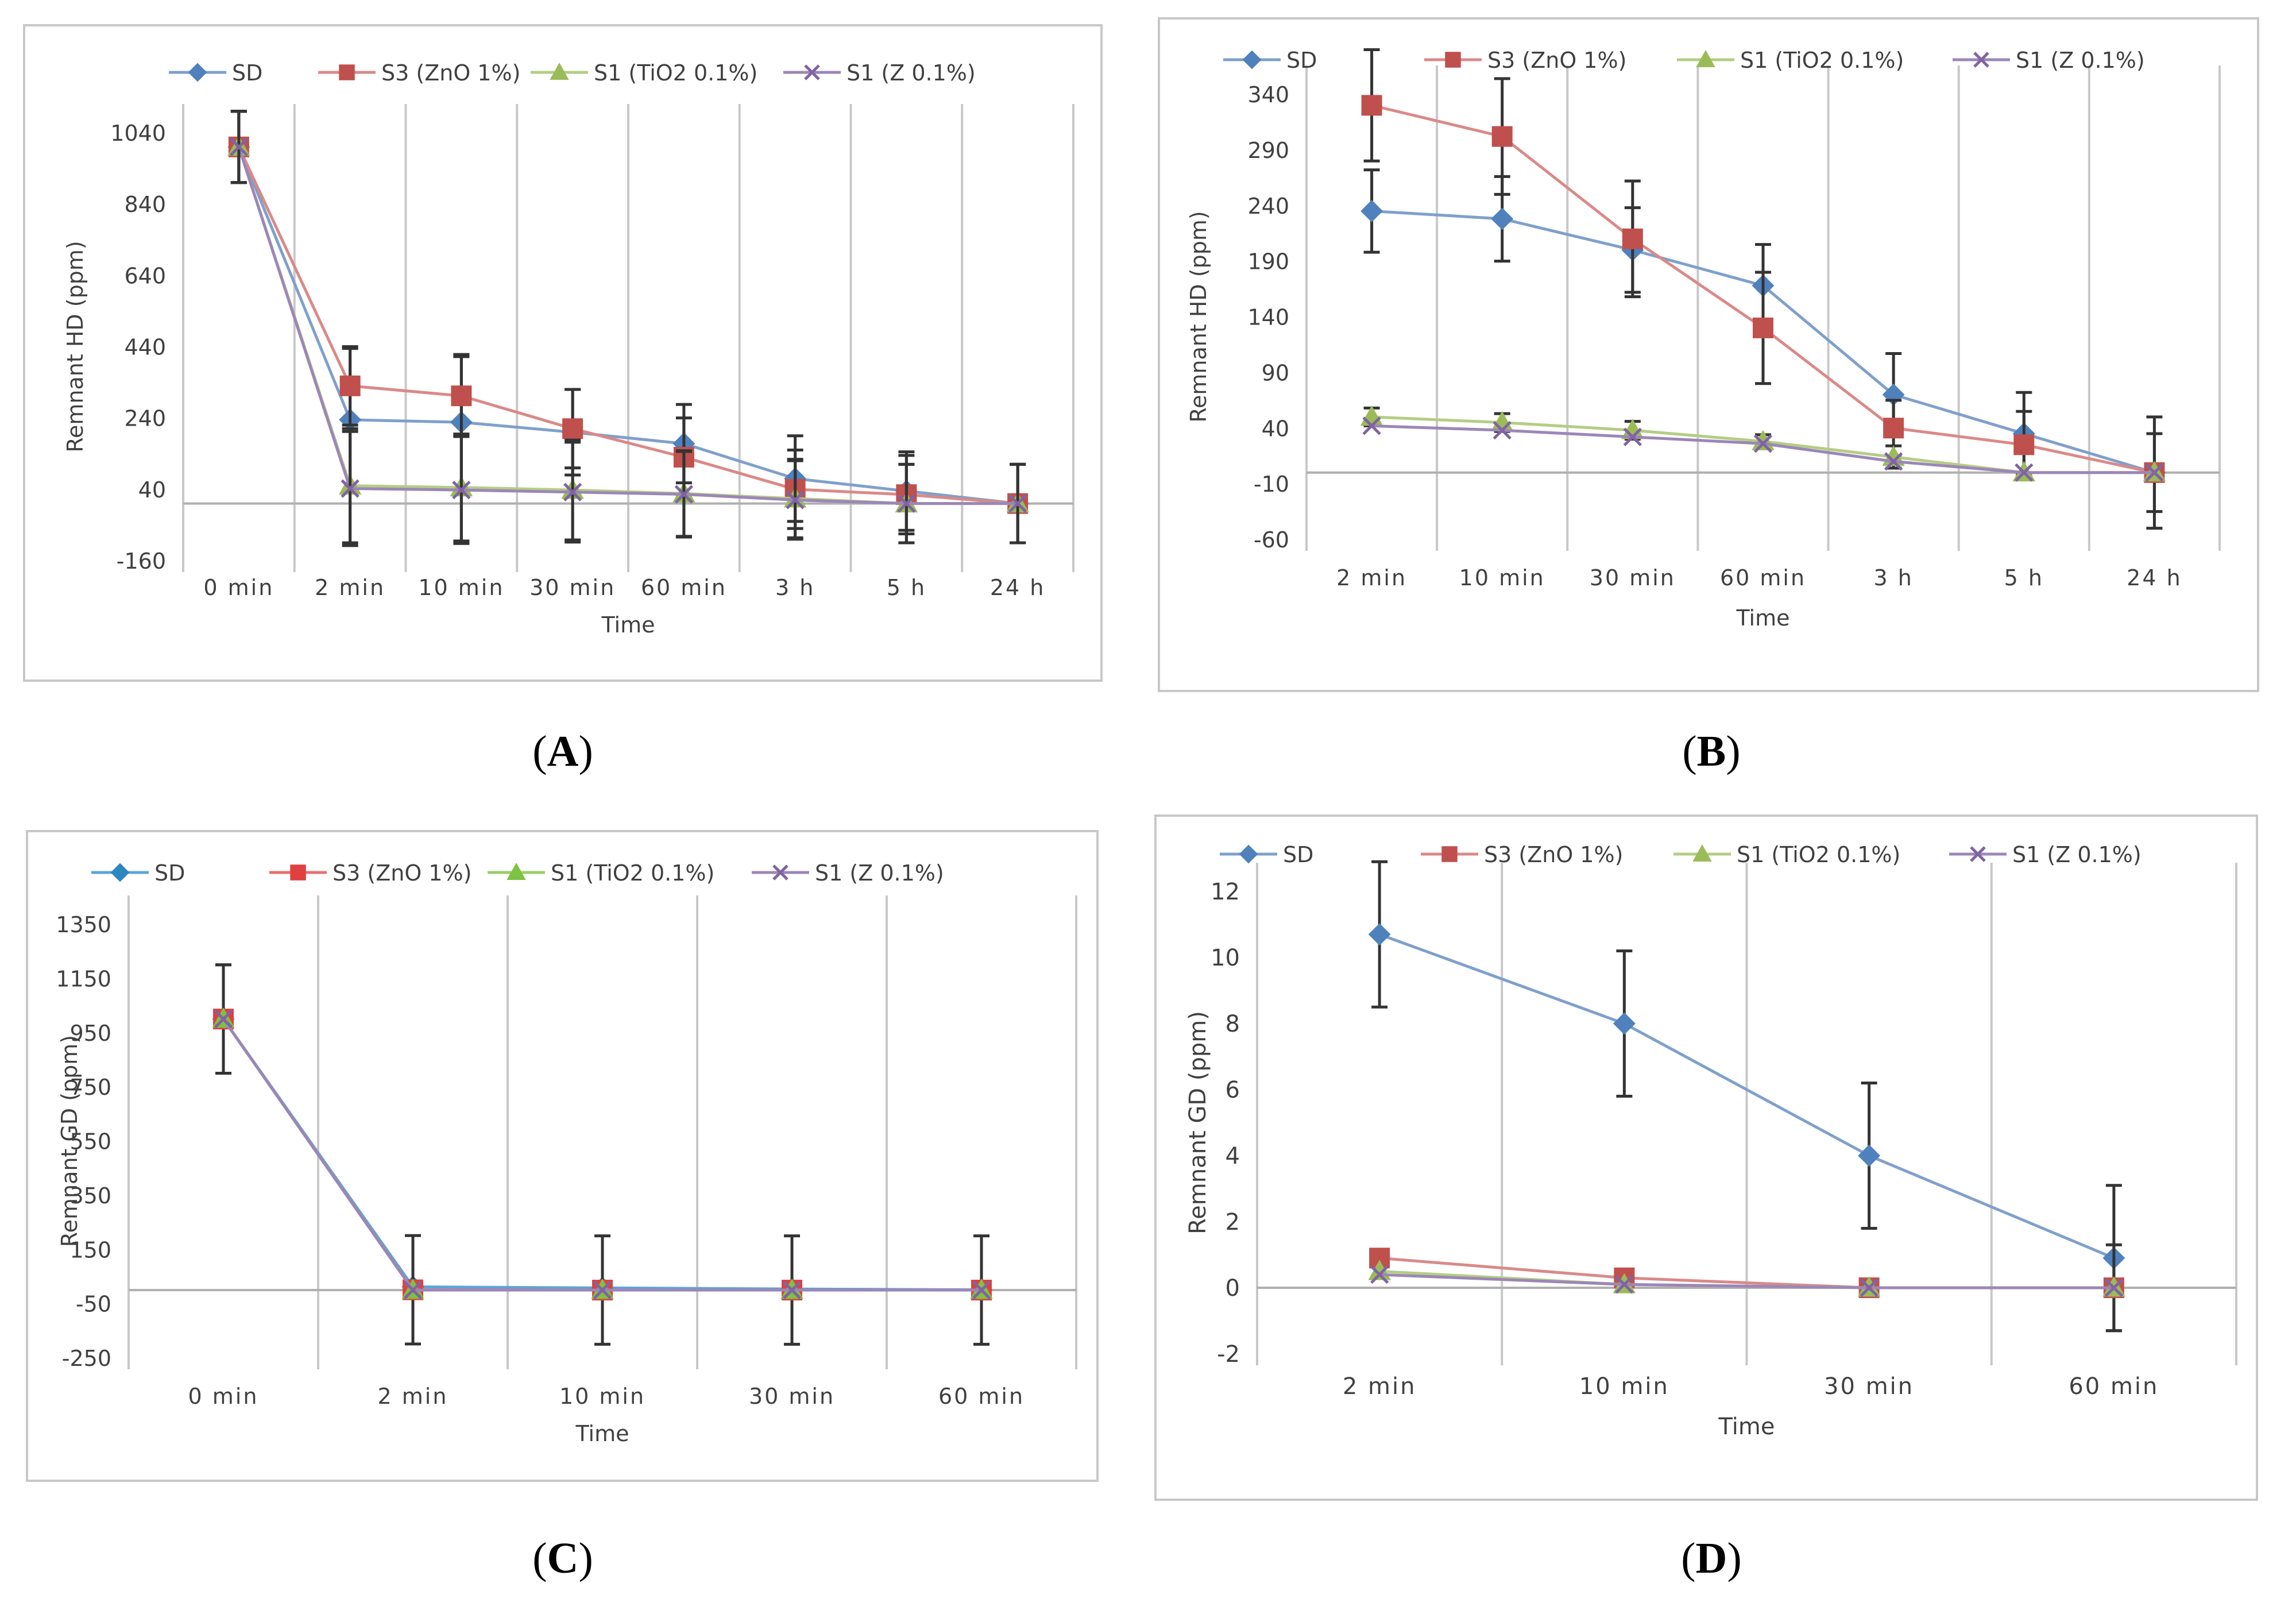  What do you see at coordinates (2114, 1387) in the screenshot?
I see `chart-d-xtick-label: 60 min` at bounding box center [2114, 1387].